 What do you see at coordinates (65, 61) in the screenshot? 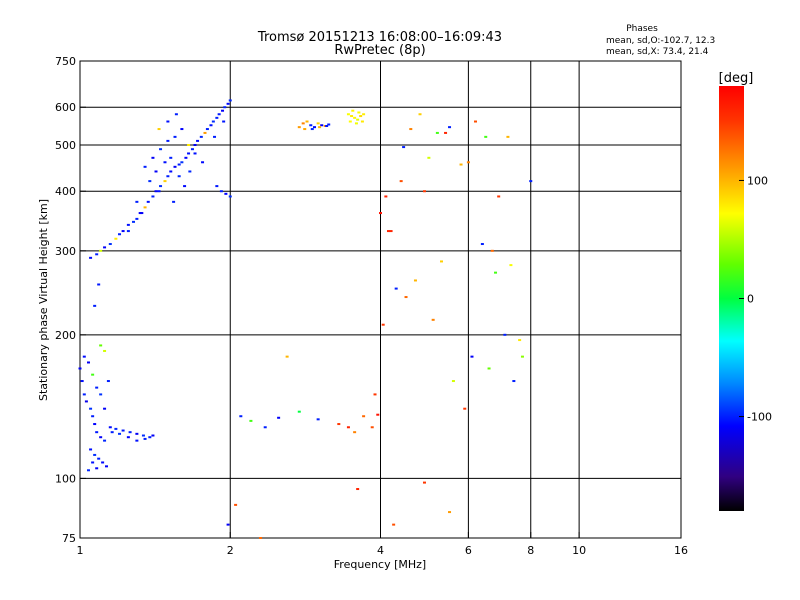
I see `y-tick-label: 750` at bounding box center [65, 61].